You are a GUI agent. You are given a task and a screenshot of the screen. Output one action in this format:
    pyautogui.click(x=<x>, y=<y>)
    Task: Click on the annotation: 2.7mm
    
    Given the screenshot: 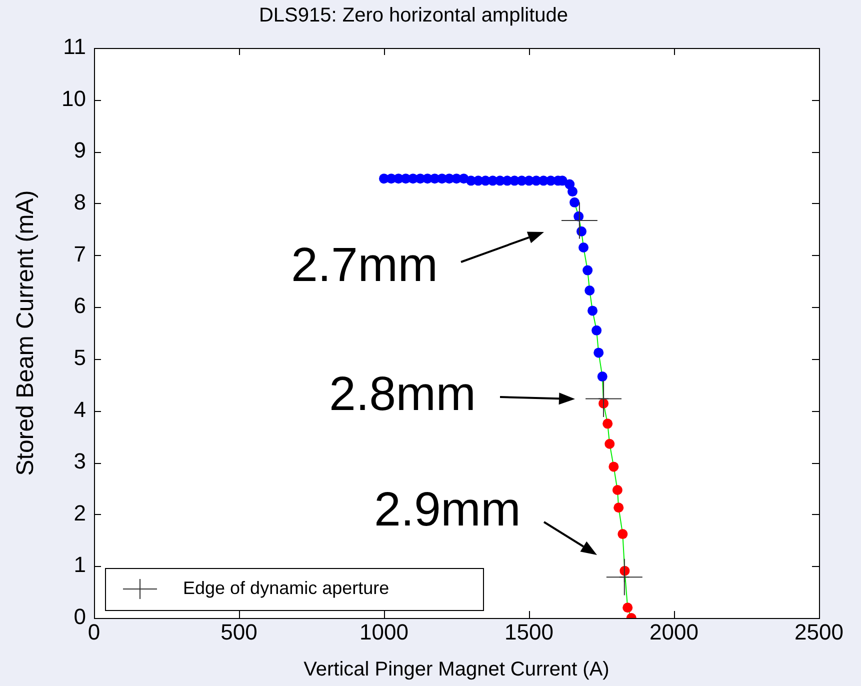 What is the action you would take?
    pyautogui.click(x=364, y=265)
    